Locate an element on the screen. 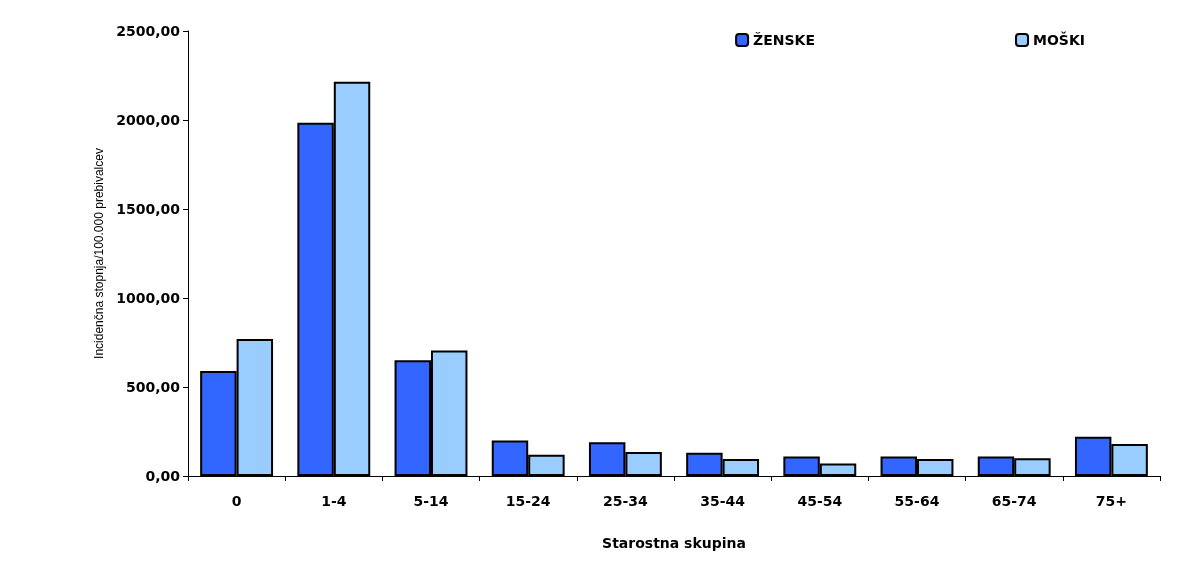 This screenshot has width=1188, height=569. y-axis-title: Incidenčna stopnja/100.000 prebivalcev is located at coordinates (99, 253).